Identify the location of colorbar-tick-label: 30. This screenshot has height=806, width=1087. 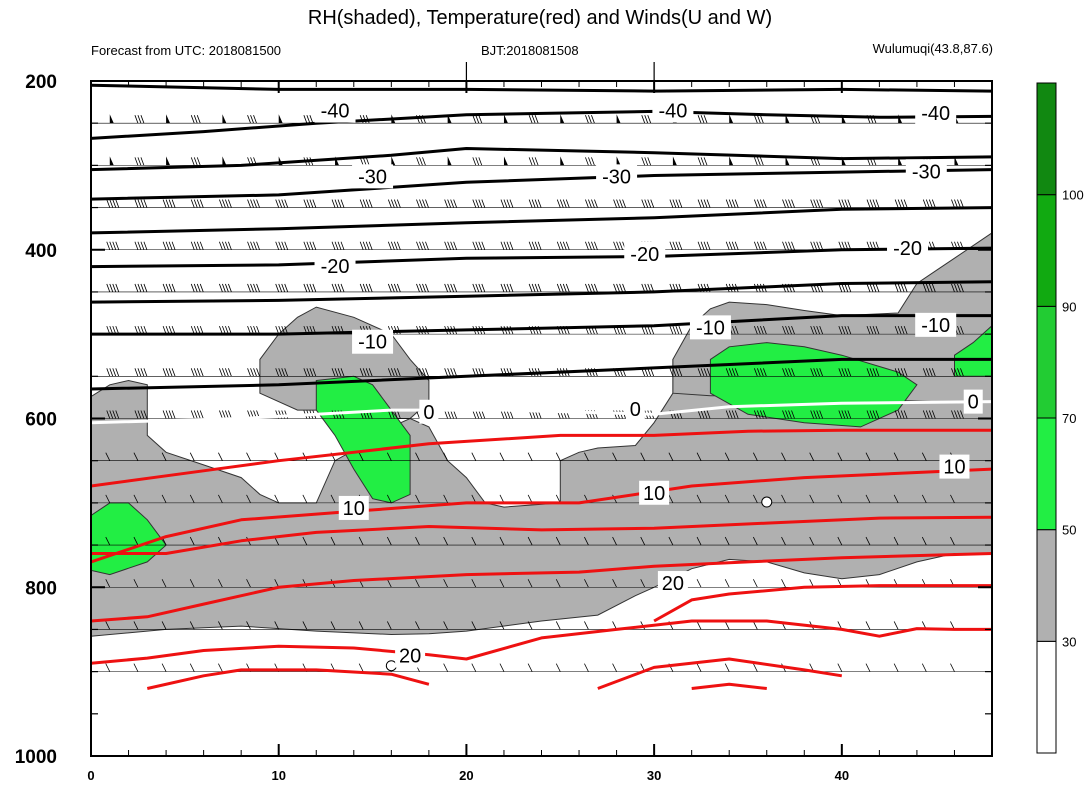
(1069, 641).